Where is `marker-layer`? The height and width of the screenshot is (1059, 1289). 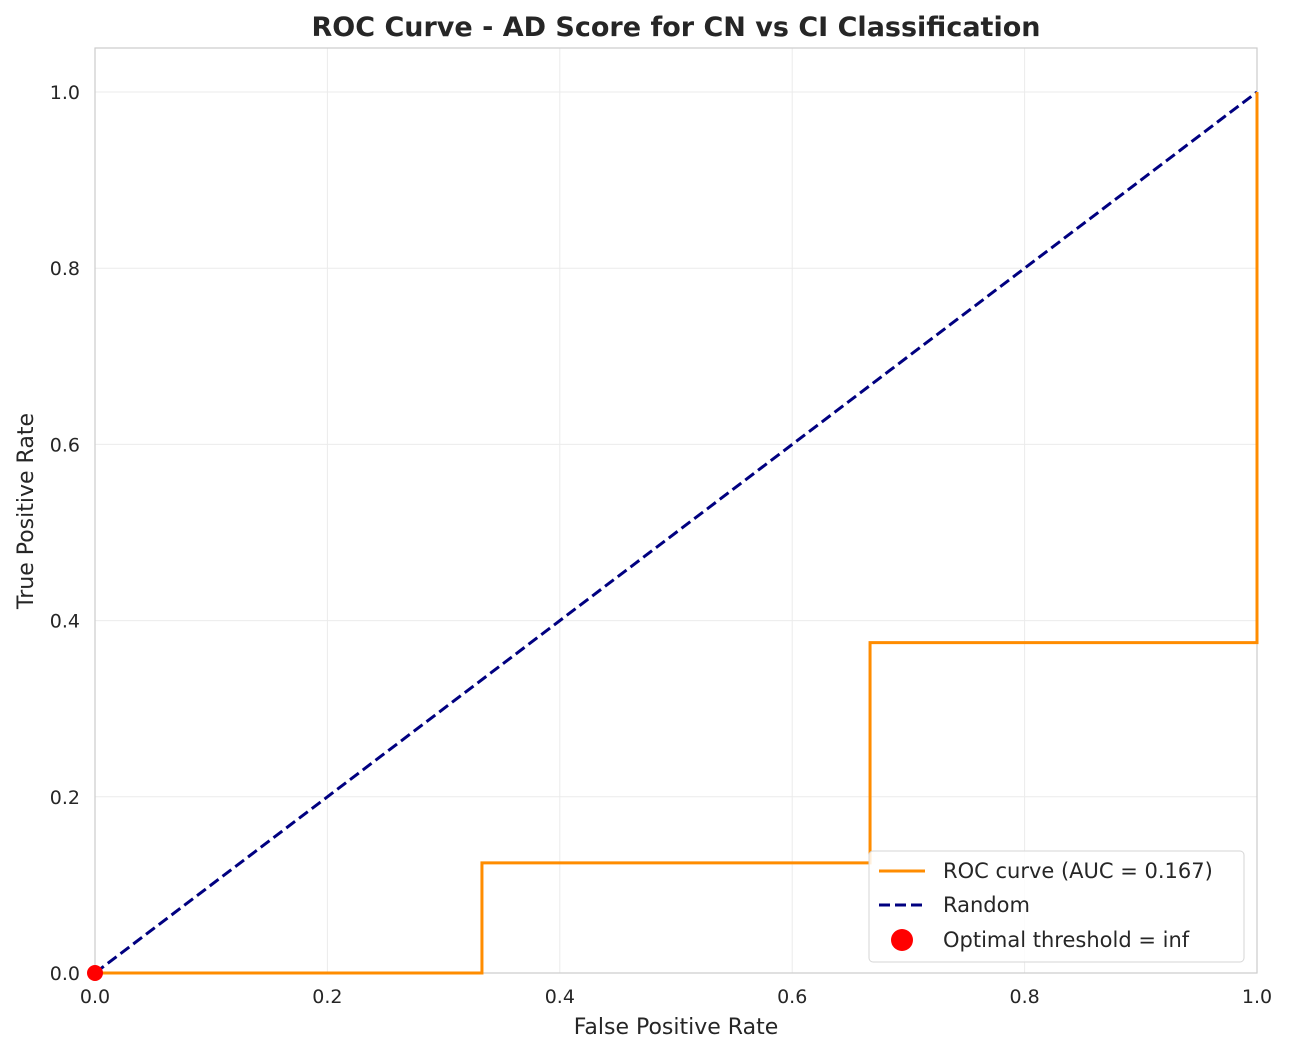 marker-layer is located at coordinates (95, 973).